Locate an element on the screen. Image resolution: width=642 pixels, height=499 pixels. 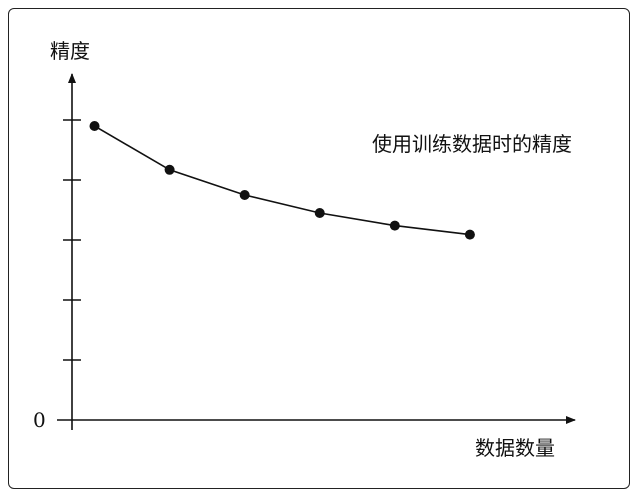
y-axis-label: 精度 is located at coordinates (70, 51).